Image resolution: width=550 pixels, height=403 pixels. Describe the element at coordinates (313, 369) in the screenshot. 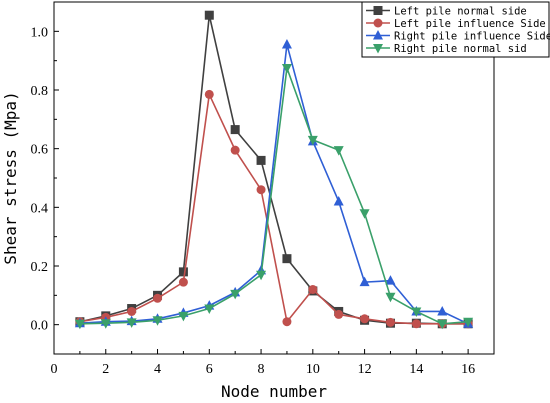

I see `x-tick-label: 10` at that location.